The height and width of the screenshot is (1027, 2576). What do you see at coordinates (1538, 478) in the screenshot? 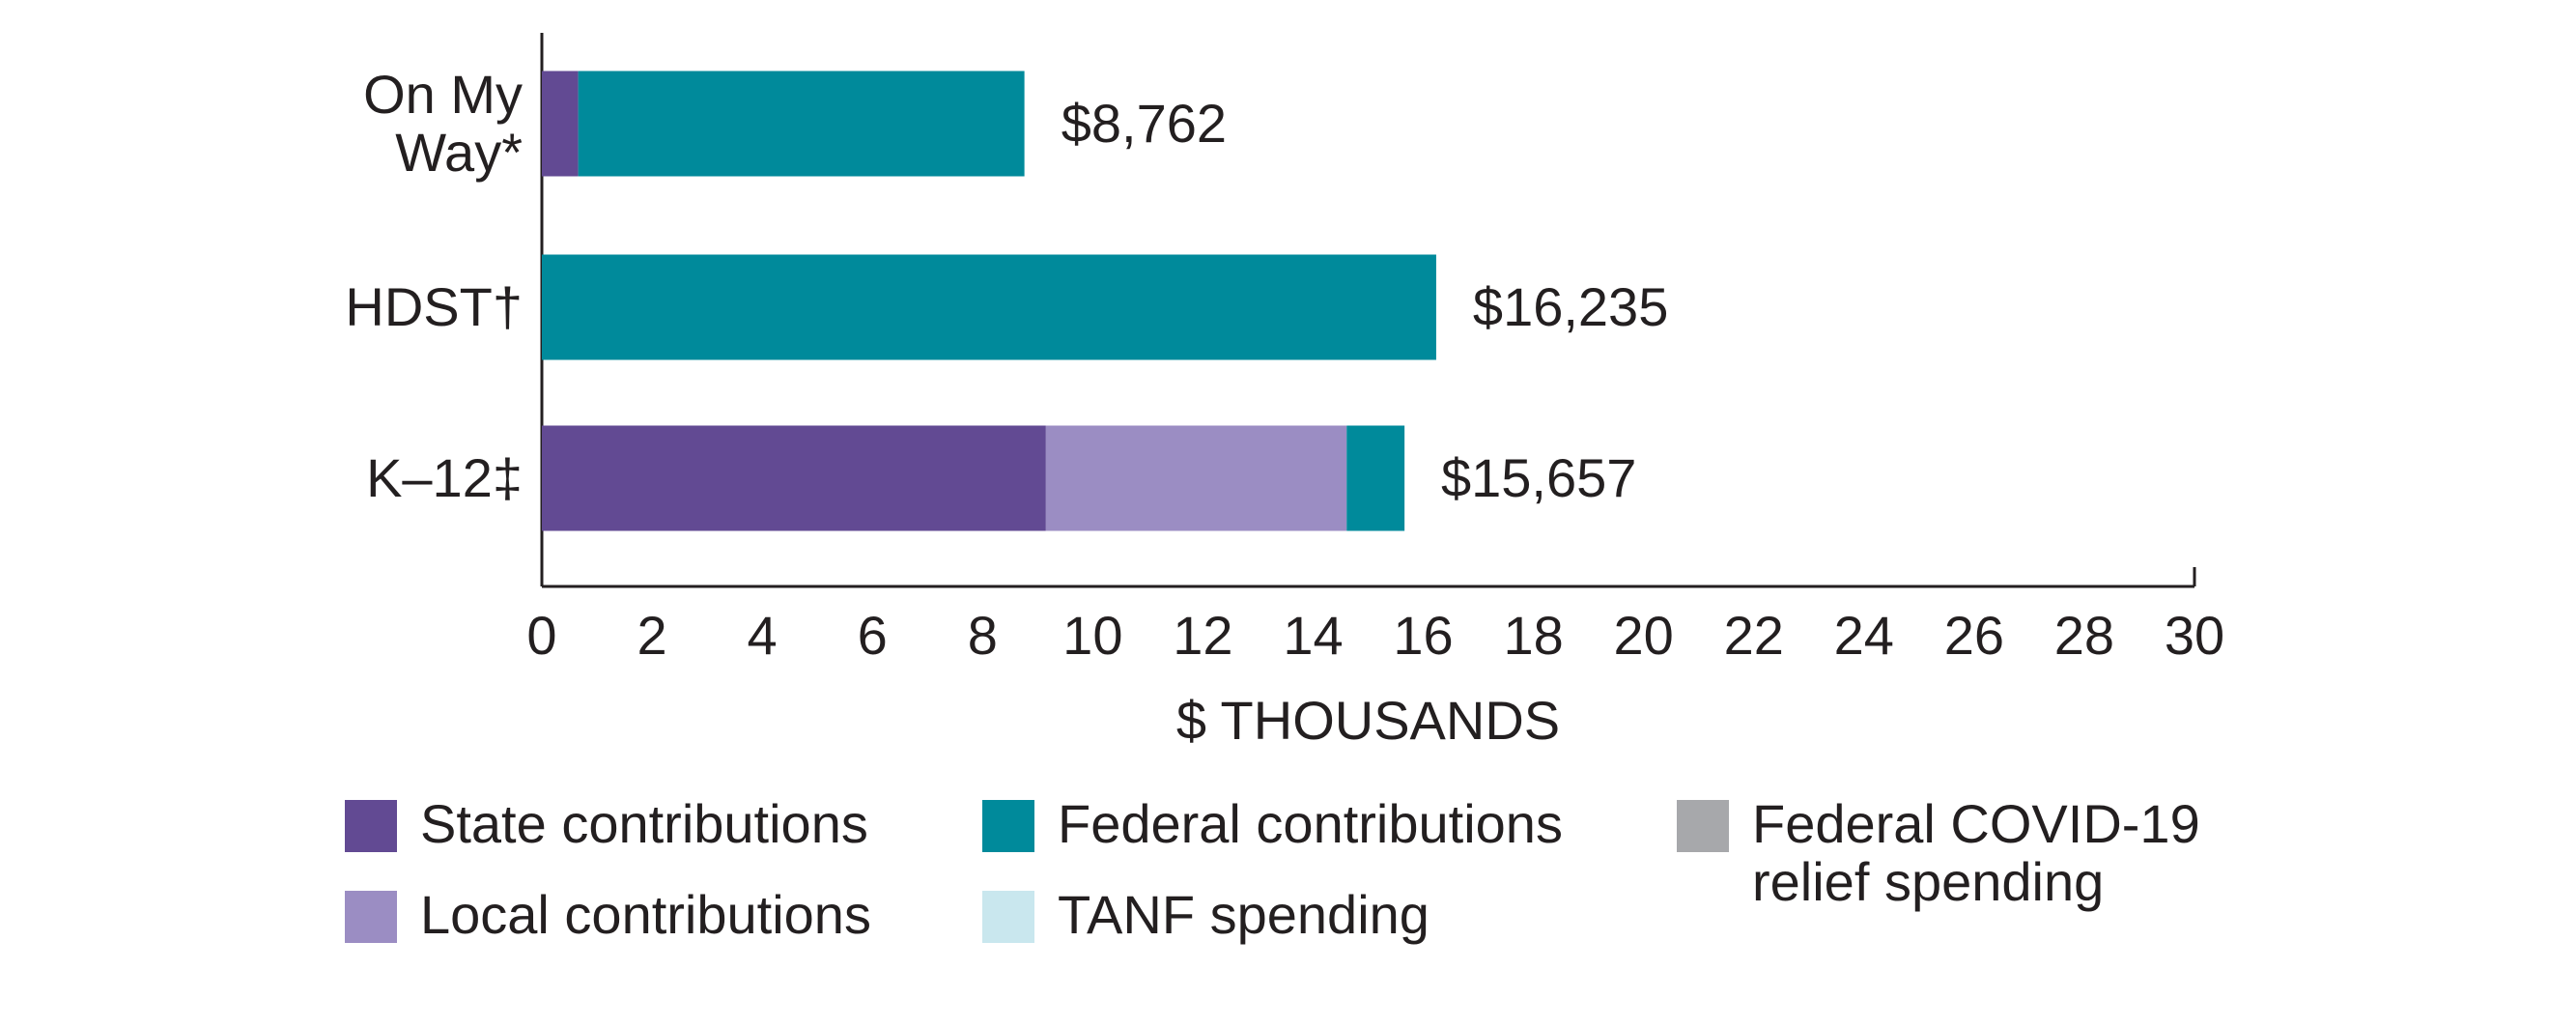
I see `total-label: $15,657` at bounding box center [1538, 478].